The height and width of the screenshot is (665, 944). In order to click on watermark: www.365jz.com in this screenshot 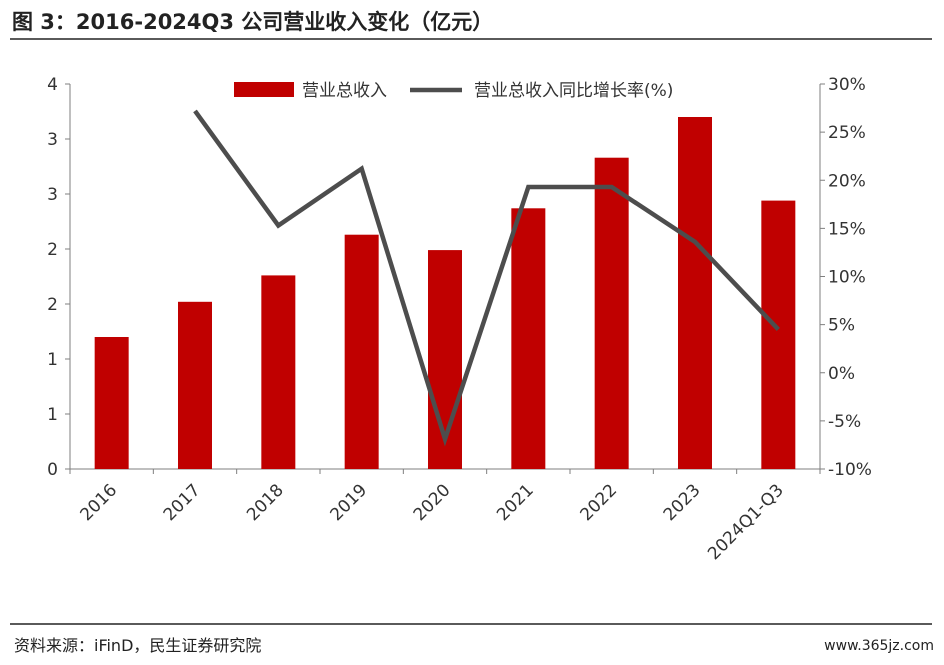, I will do `click(879, 646)`.